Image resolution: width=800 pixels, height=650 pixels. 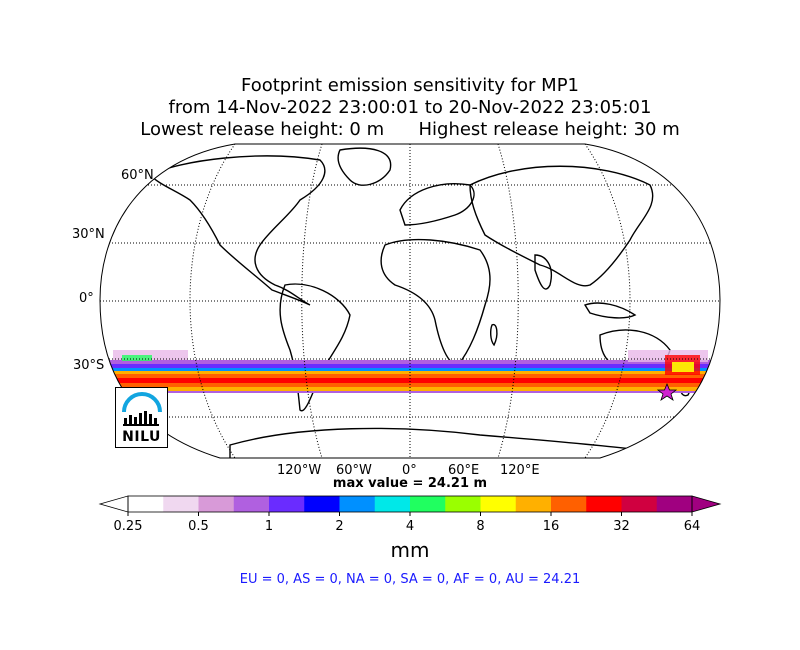 What do you see at coordinates (409, 85) in the screenshot?
I see `chart-title-line1: Footprint emission sensitivity for MP1` at bounding box center [409, 85].